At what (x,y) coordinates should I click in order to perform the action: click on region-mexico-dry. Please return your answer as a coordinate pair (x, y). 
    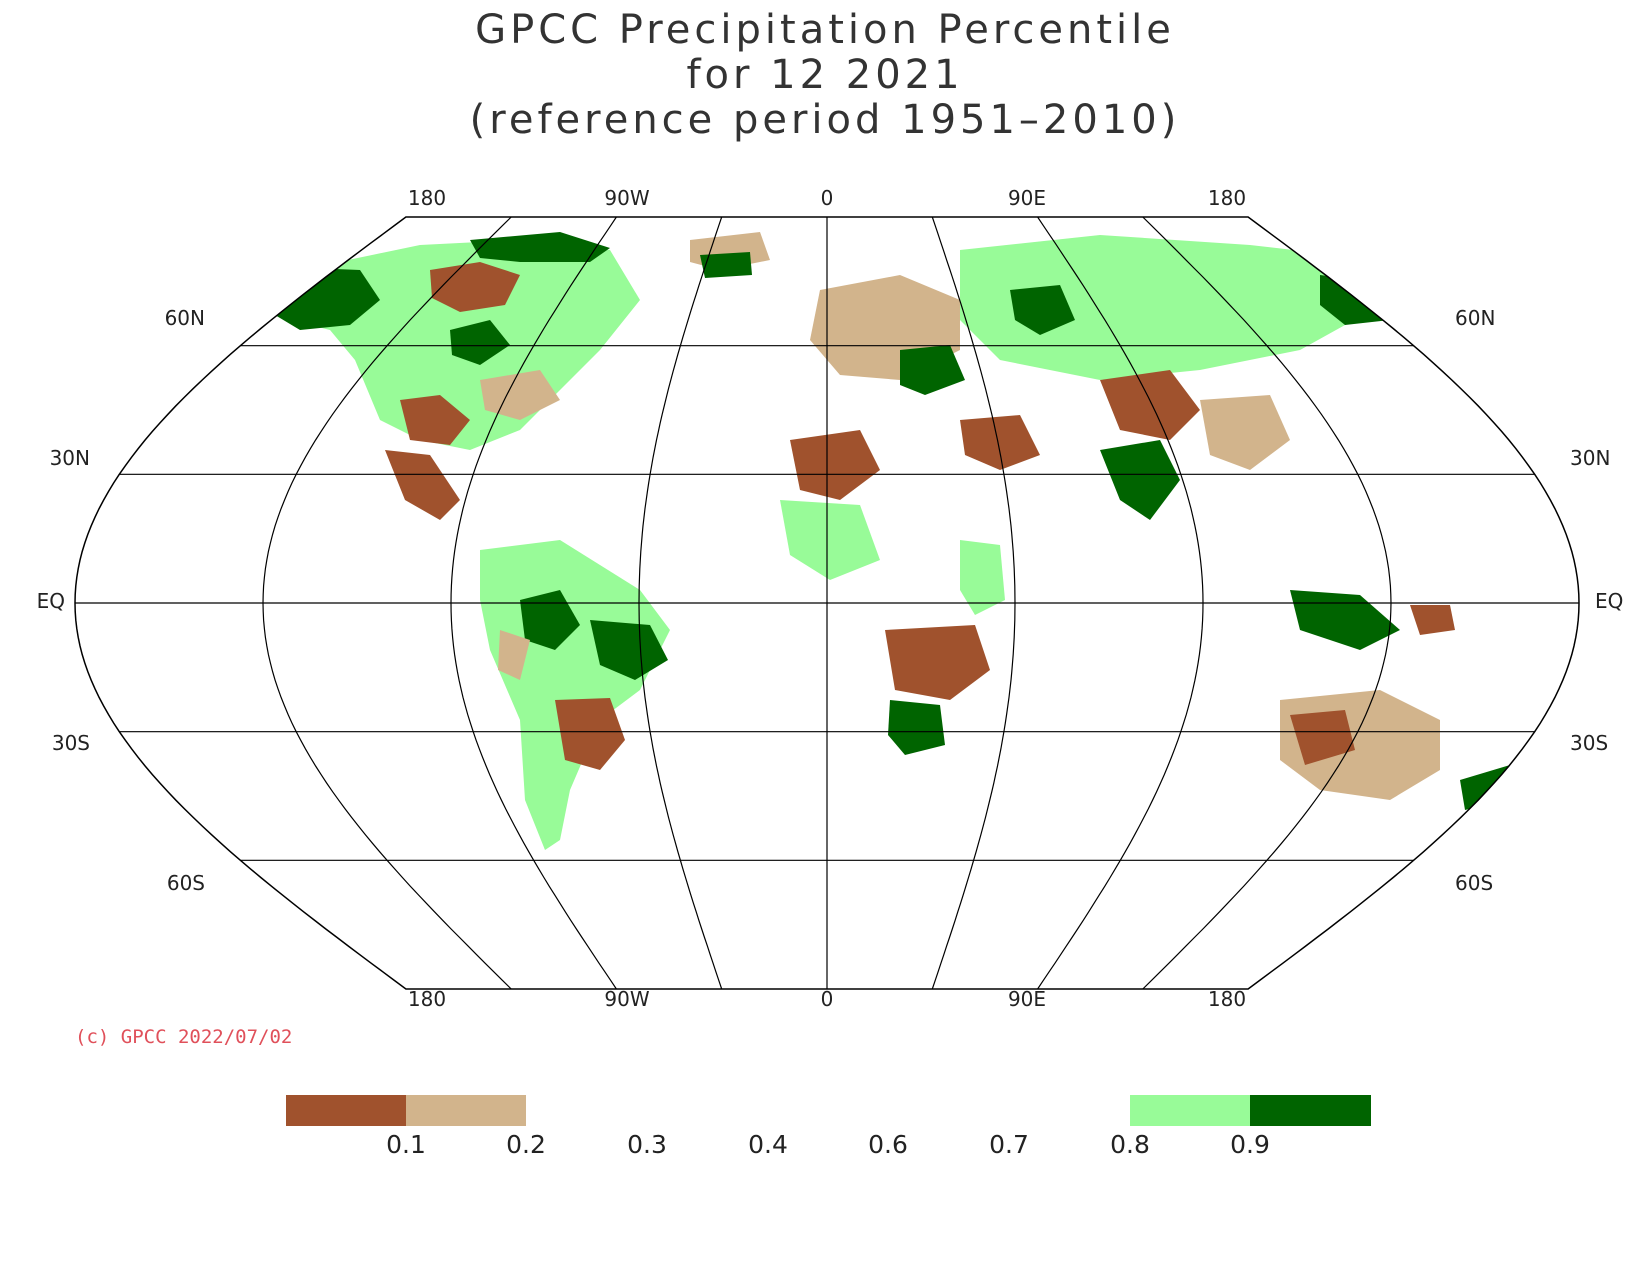
    Looking at the image, I should click on (422, 485).